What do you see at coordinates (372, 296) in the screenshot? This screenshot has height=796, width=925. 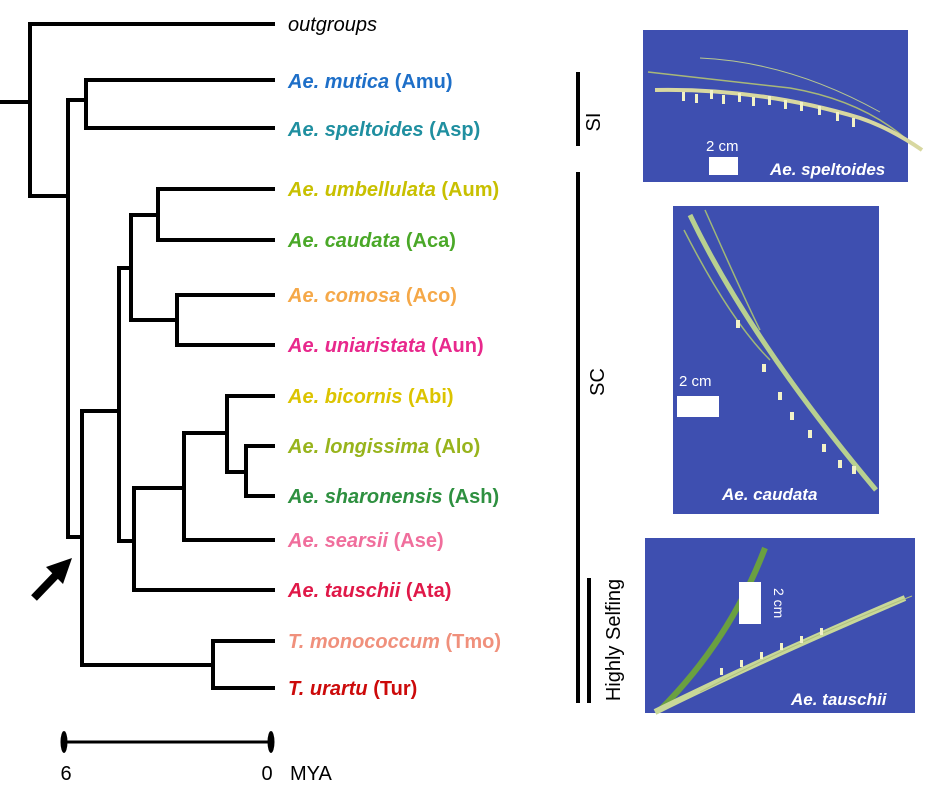 I see `taxon-label-comosa: Ae. comosa (Aco)` at bounding box center [372, 296].